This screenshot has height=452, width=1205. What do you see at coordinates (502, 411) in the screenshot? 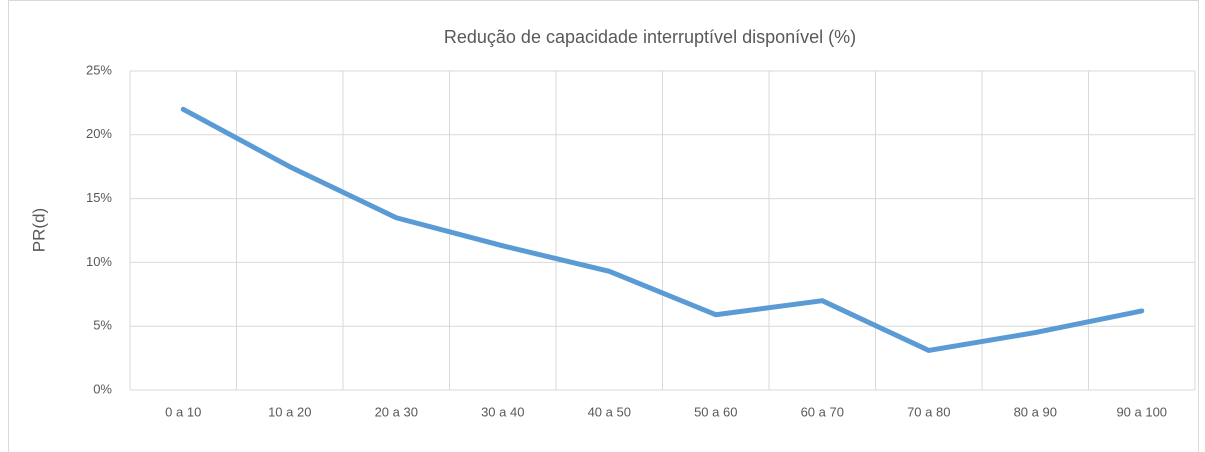
I see `x-tick-label: 30 a 40` at bounding box center [502, 411].